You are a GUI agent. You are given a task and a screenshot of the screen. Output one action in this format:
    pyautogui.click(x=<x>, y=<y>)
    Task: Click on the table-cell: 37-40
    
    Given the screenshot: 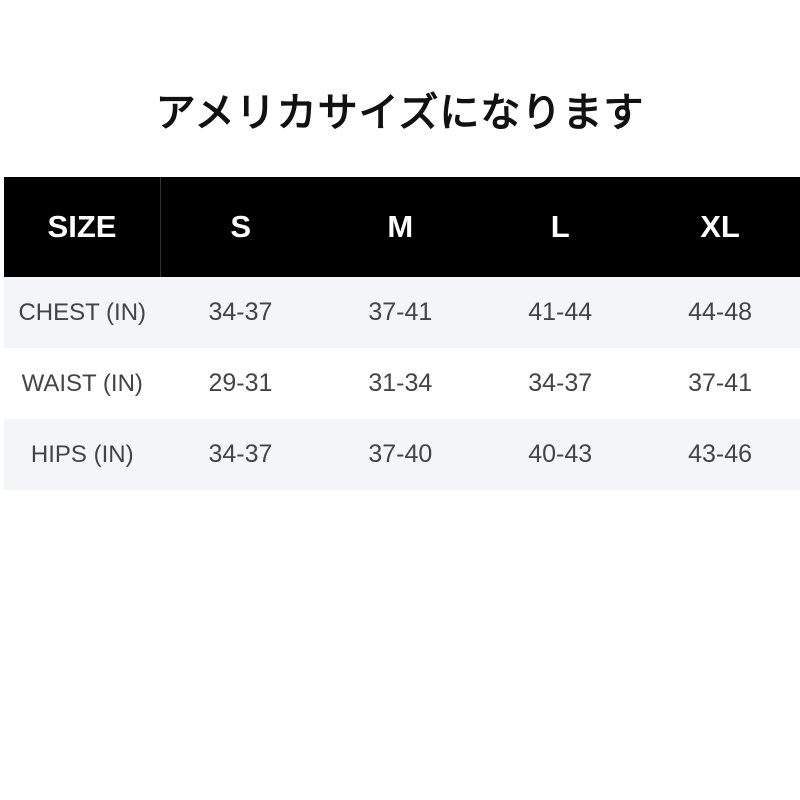 What is the action you would take?
    pyautogui.click(x=400, y=454)
    